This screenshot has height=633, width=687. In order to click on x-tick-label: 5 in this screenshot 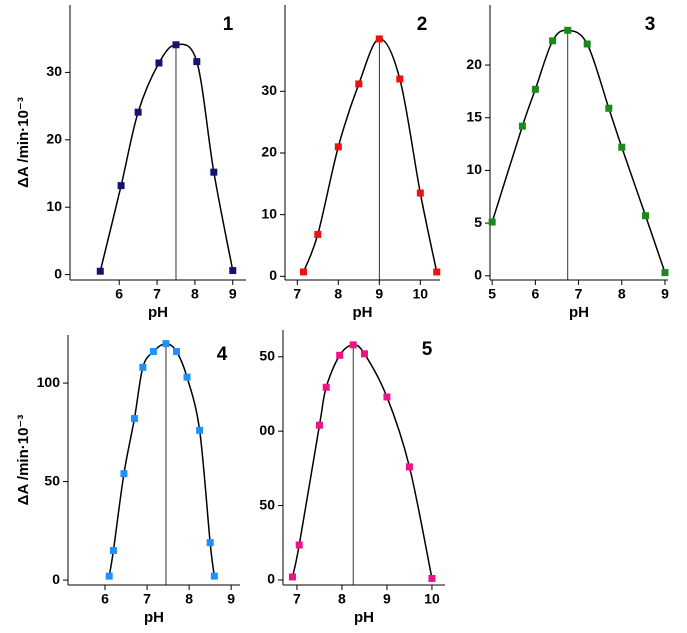, I will do `click(492, 294)`.